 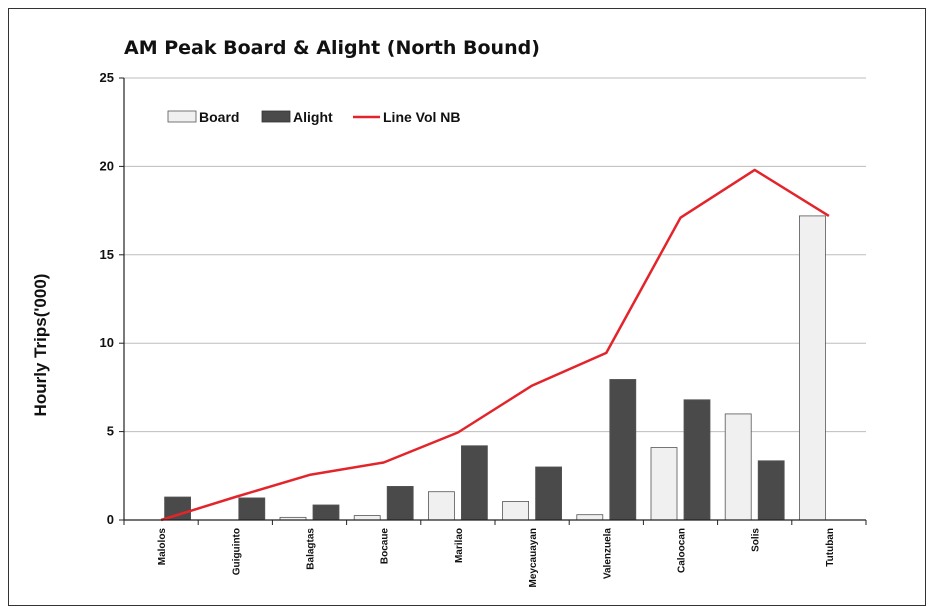 What do you see at coordinates (110, 431) in the screenshot?
I see `y-tick-label: 5` at bounding box center [110, 431].